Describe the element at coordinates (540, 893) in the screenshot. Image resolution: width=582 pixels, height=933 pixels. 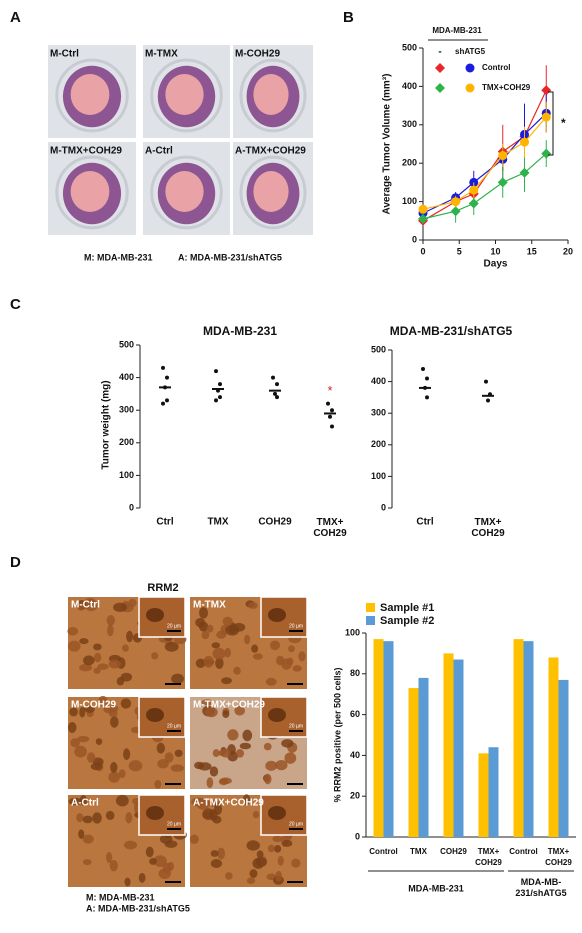
I see `text-line: 231/shATG5` at that location.